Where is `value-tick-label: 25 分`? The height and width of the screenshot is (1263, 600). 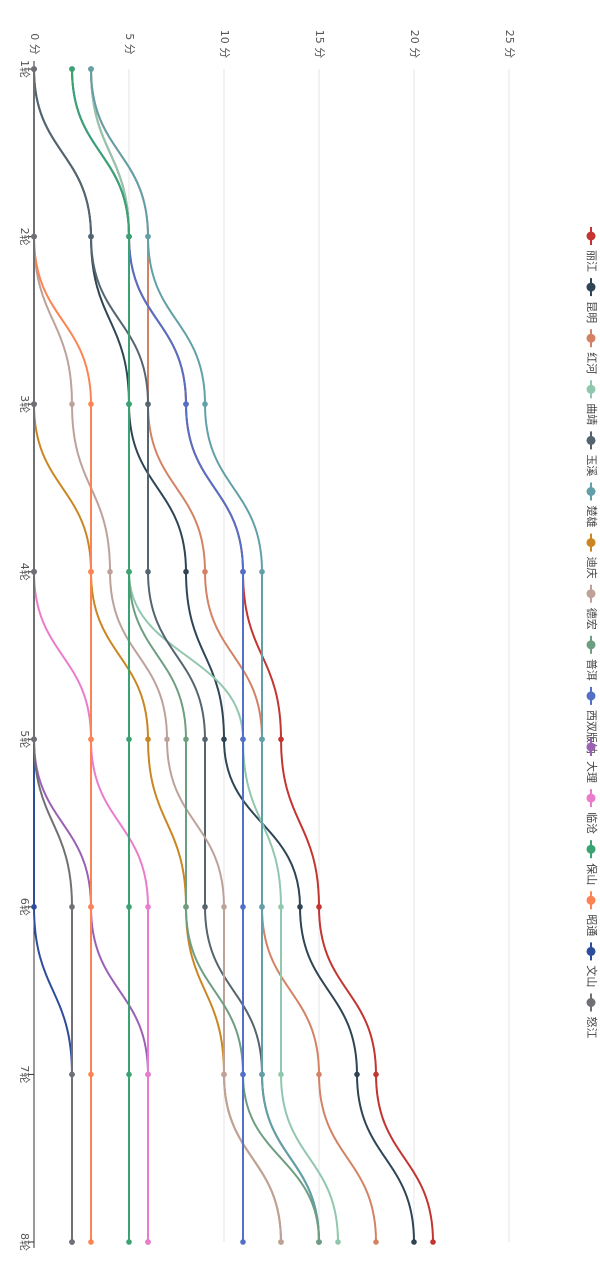
value-tick-label: 25 分 is located at coordinates (509, 44).